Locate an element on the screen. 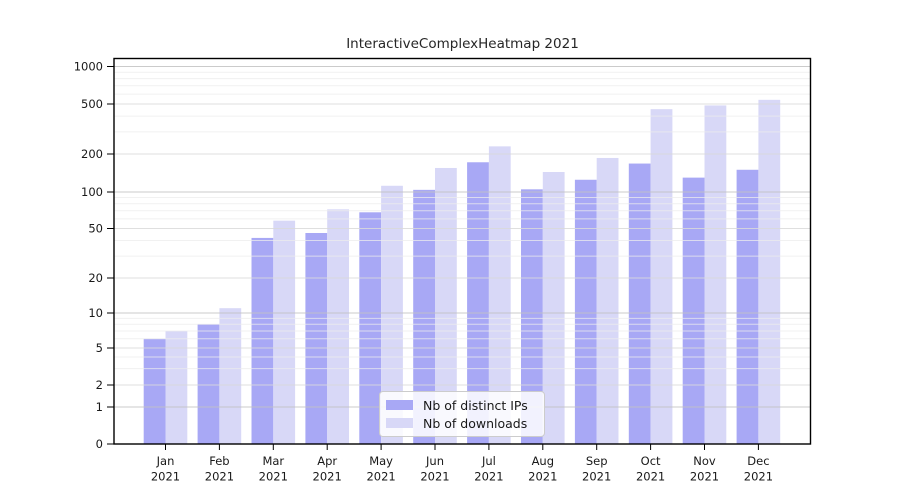 This screenshot has height=500, width=900. bar-downloads-aug is located at coordinates (553, 308).